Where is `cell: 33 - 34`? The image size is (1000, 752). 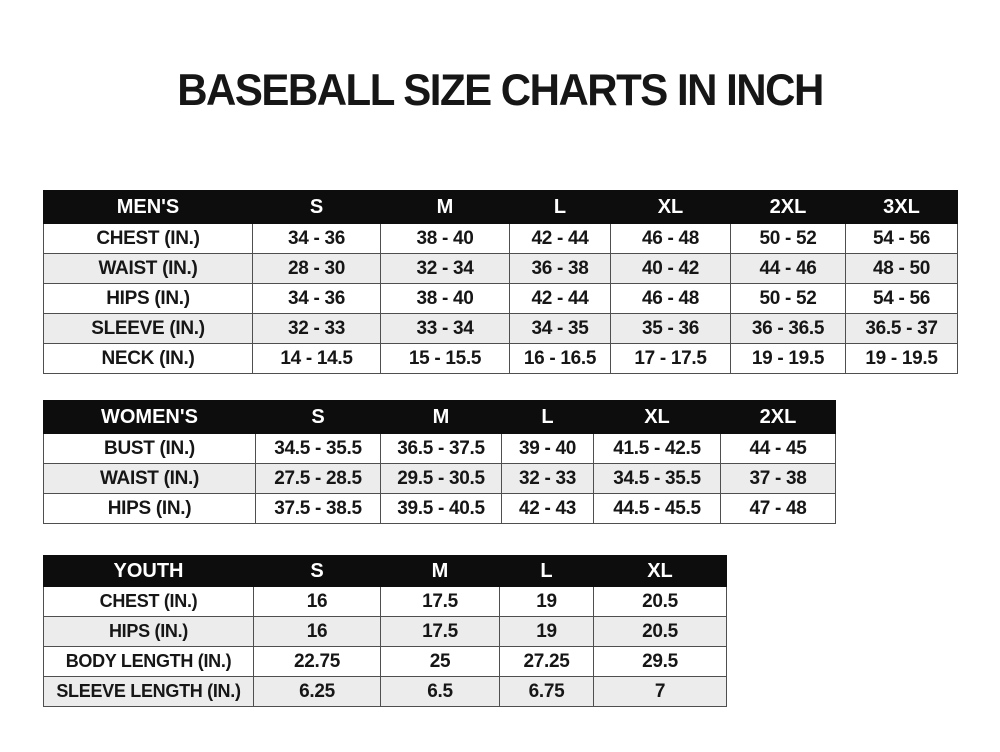 cell: 33 - 34 is located at coordinates (445, 328).